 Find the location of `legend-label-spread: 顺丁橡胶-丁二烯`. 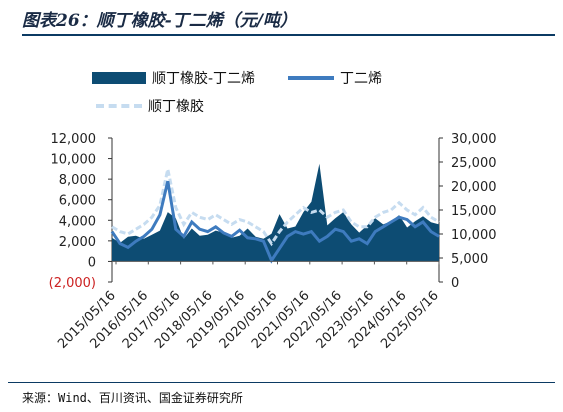

legend-label-spread: 顺丁橡胶-丁二烯 is located at coordinates (204, 79).